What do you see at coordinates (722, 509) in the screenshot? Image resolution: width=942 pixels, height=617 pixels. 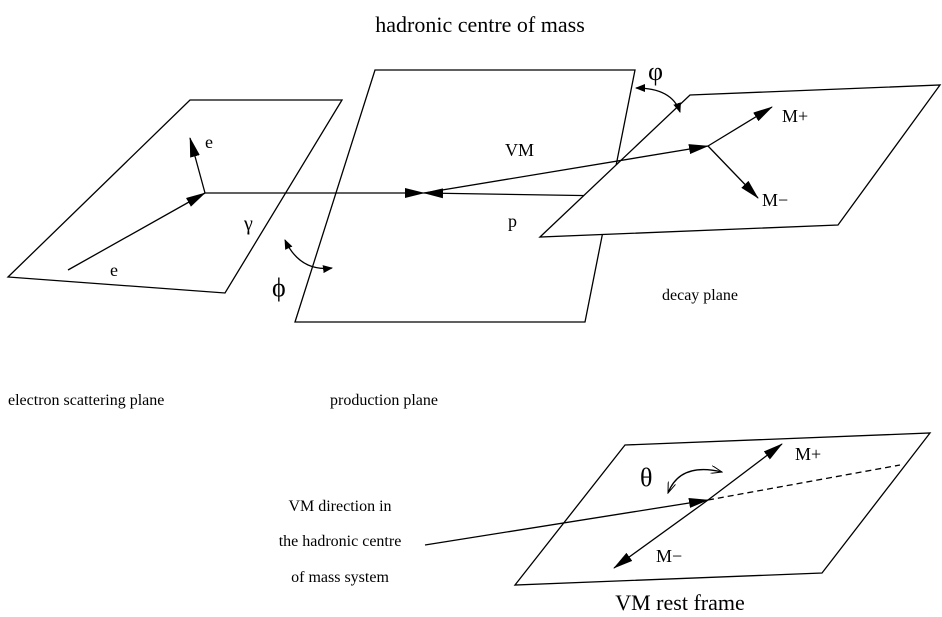 I see `rest-frame-plane` at bounding box center [722, 509].